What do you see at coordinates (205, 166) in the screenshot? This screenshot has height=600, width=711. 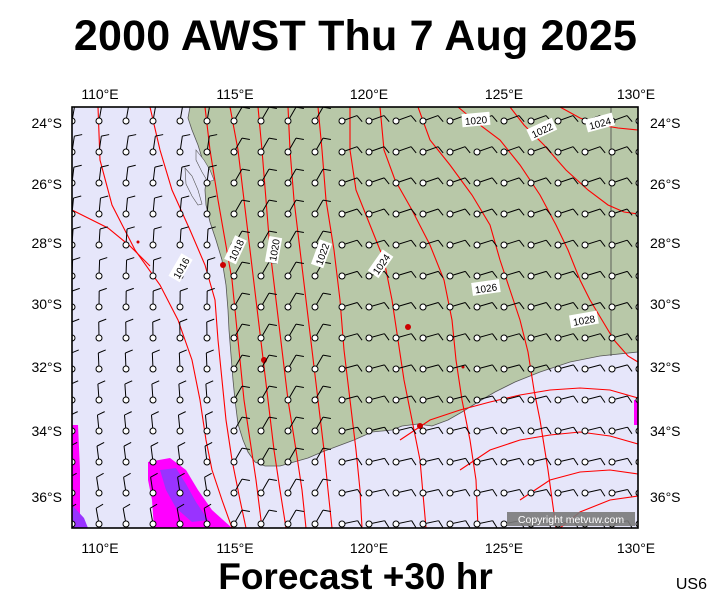 I see `gulf-inlet` at bounding box center [205, 166].